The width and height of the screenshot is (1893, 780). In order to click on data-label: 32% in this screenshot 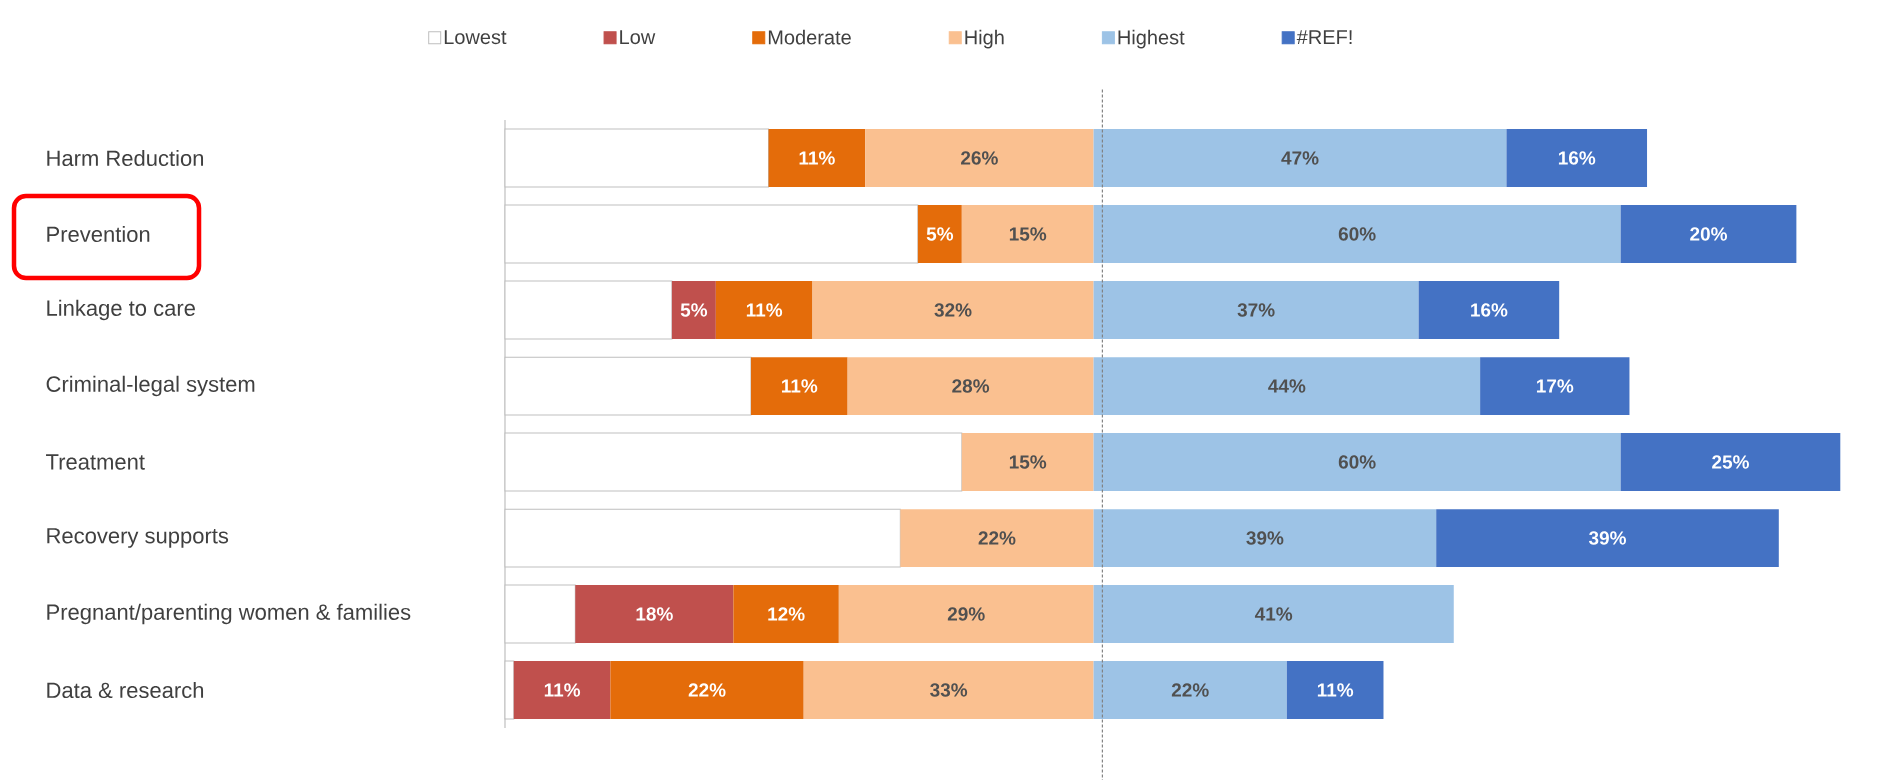, I will do `click(953, 310)`.